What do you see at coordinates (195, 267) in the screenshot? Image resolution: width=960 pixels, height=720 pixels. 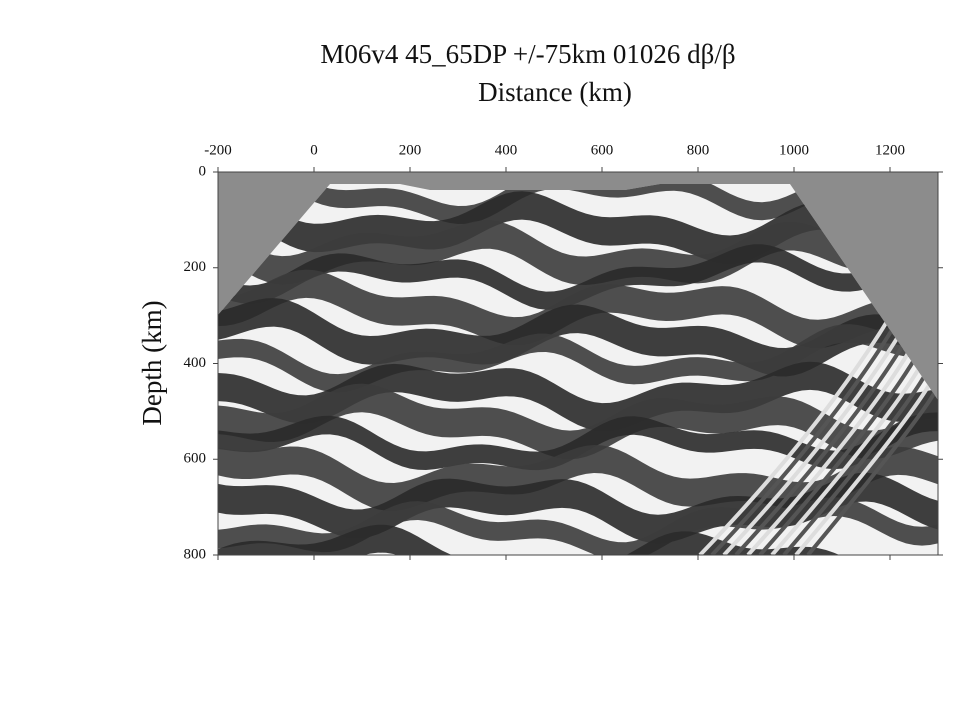 I see `y-tick-label: 200` at bounding box center [195, 267].